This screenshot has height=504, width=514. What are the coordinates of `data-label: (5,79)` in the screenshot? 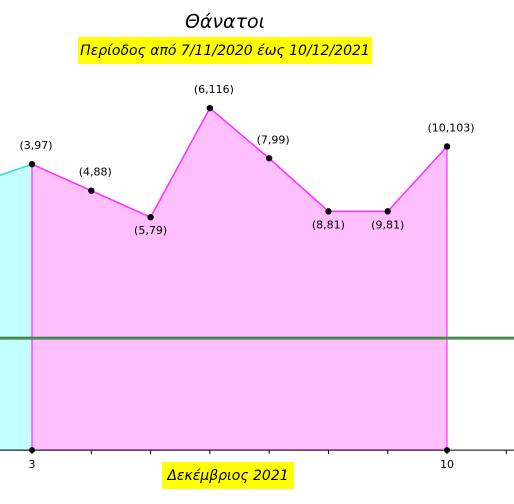 It's located at (150, 230).